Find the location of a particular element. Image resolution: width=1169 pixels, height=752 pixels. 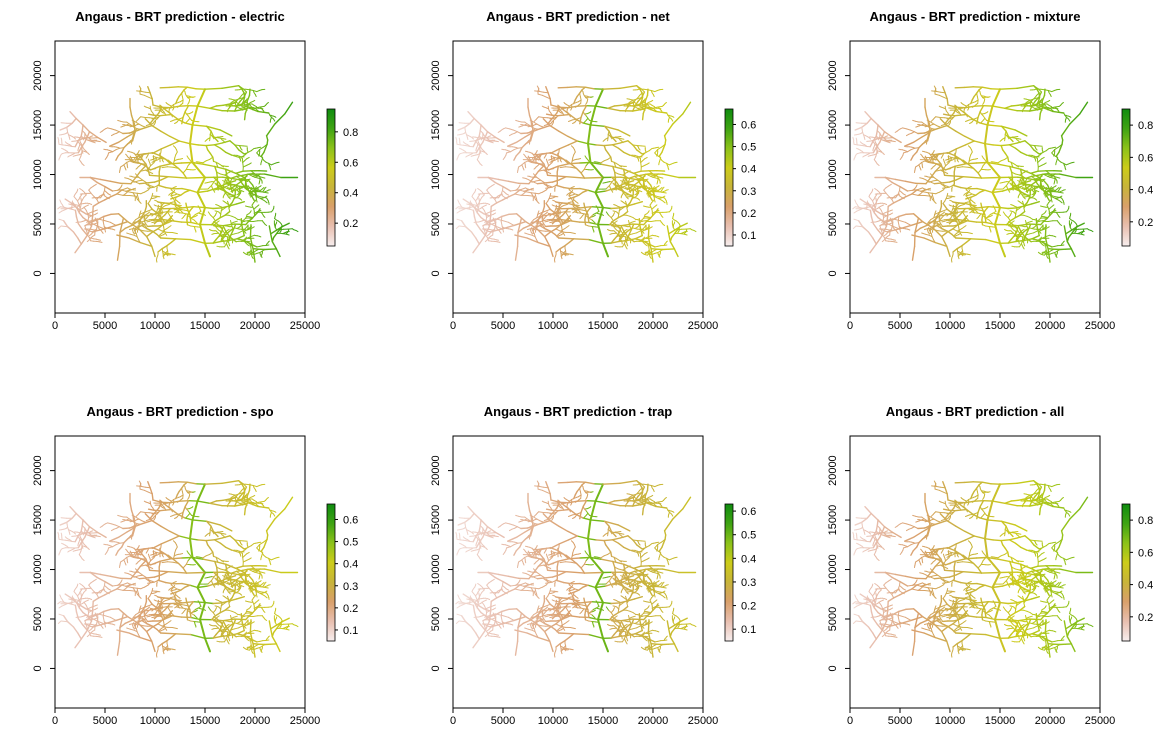

y-tick-label: 15000 is located at coordinates (38, 125).